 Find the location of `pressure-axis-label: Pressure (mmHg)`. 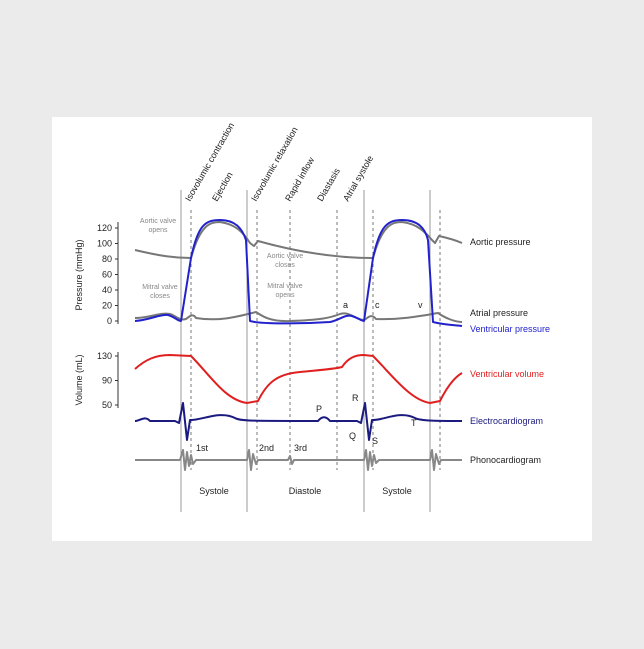

pressure-axis-label: Pressure (mmHg) is located at coordinates (79, 274).